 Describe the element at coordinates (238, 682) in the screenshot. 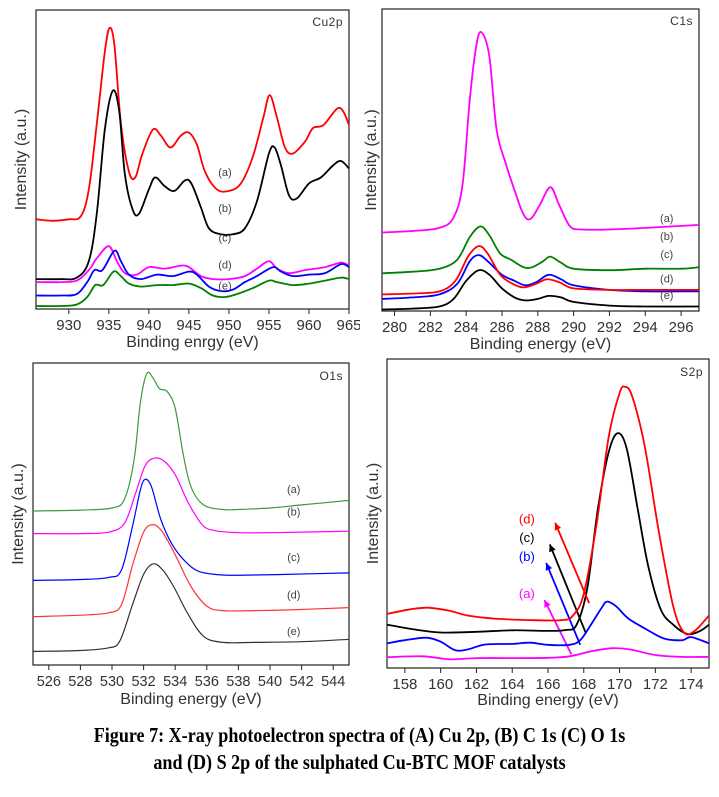

I see `x-tick-label: 538` at that location.